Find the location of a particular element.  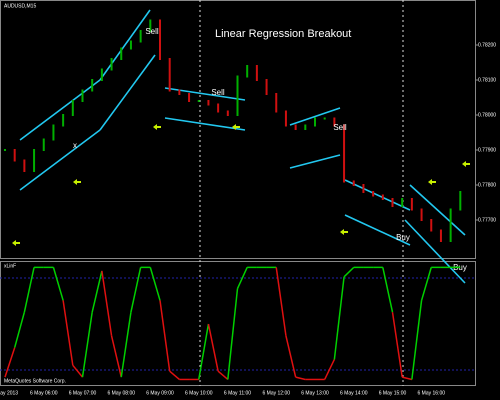

osc-title: xLinF is located at coordinates (10, 266).